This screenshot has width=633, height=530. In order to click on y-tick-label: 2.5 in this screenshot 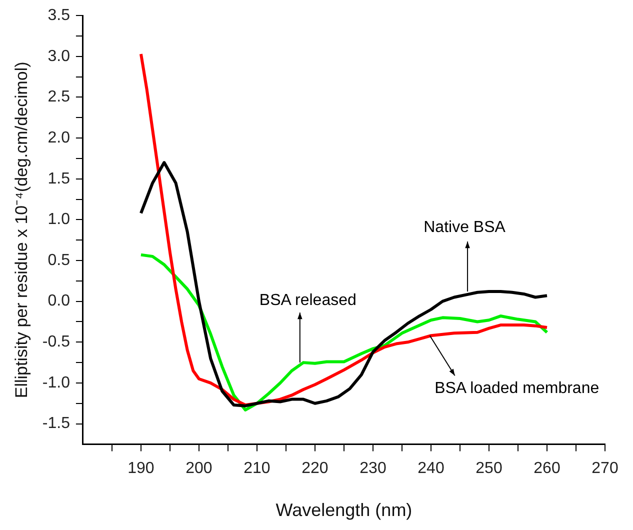, I will do `click(59, 97)`.